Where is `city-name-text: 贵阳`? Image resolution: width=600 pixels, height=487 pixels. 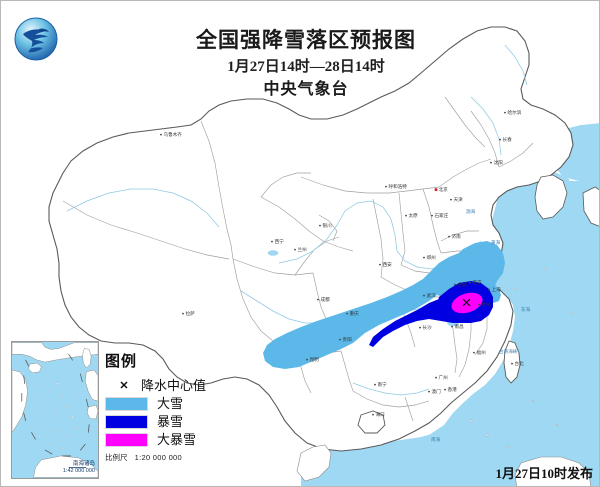 city-name-text: 贵阳 is located at coordinates (348, 339).